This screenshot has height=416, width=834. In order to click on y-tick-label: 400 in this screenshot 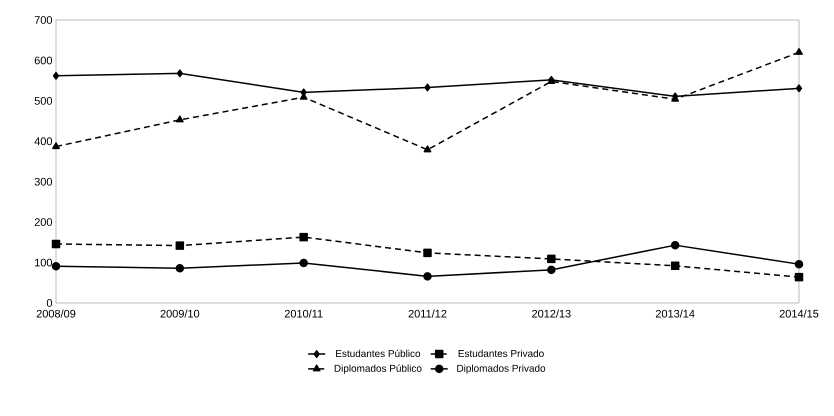, I will do `click(43, 141)`.